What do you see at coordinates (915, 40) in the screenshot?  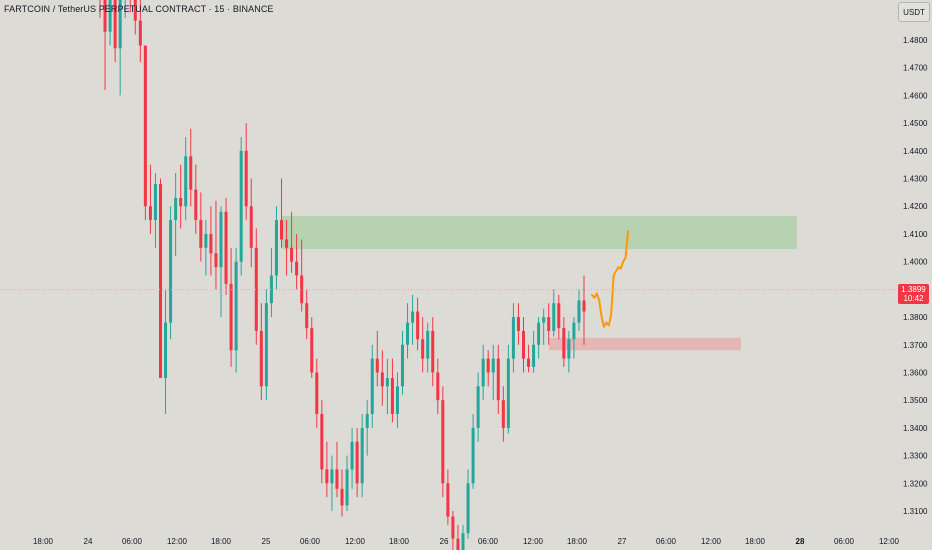 I see `price-tick-label: 1.4800` at bounding box center [915, 40].